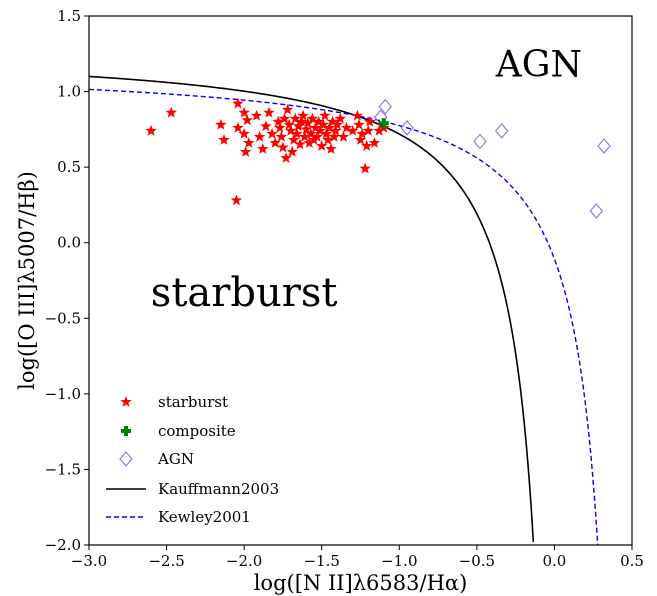 This screenshot has width=657, height=596. What do you see at coordinates (538, 64) in the screenshot?
I see `region-label-agn: AGN` at bounding box center [538, 64].